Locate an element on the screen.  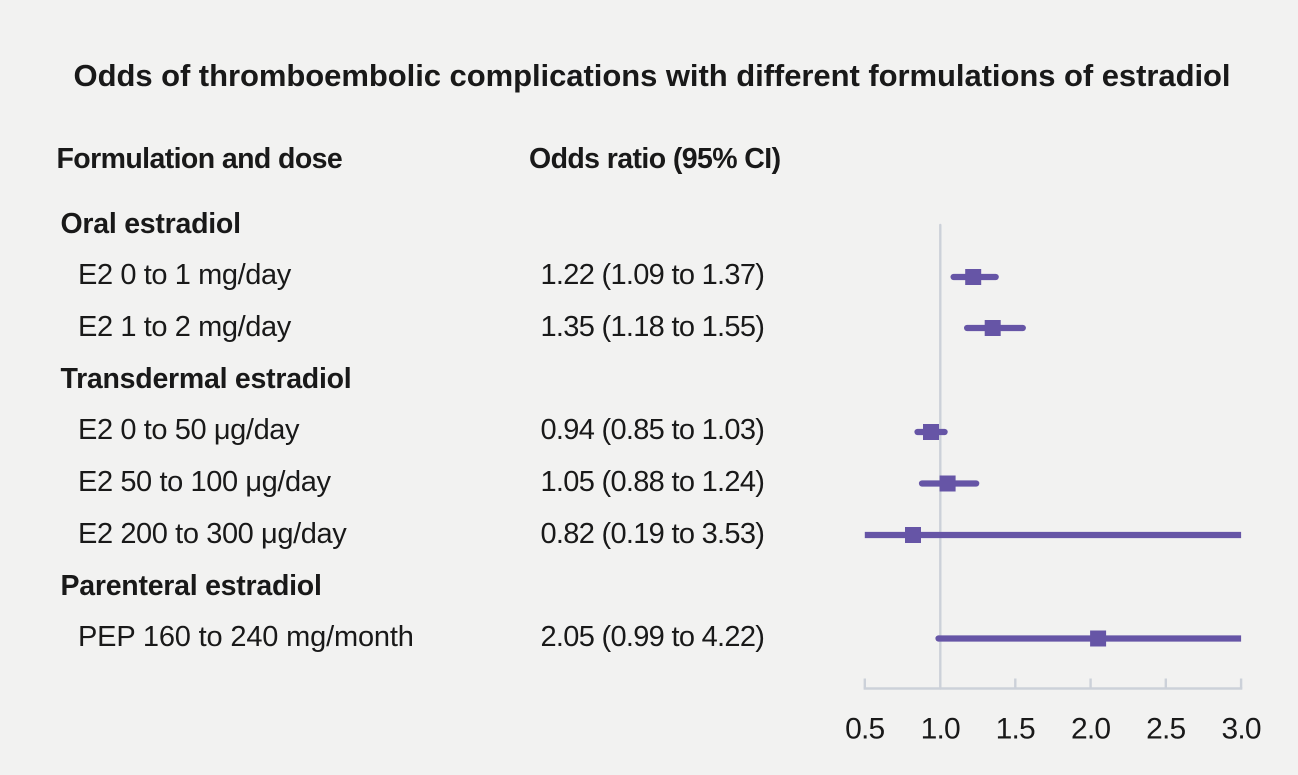
svg-text: 3.0 is located at coordinates (1240, 729).